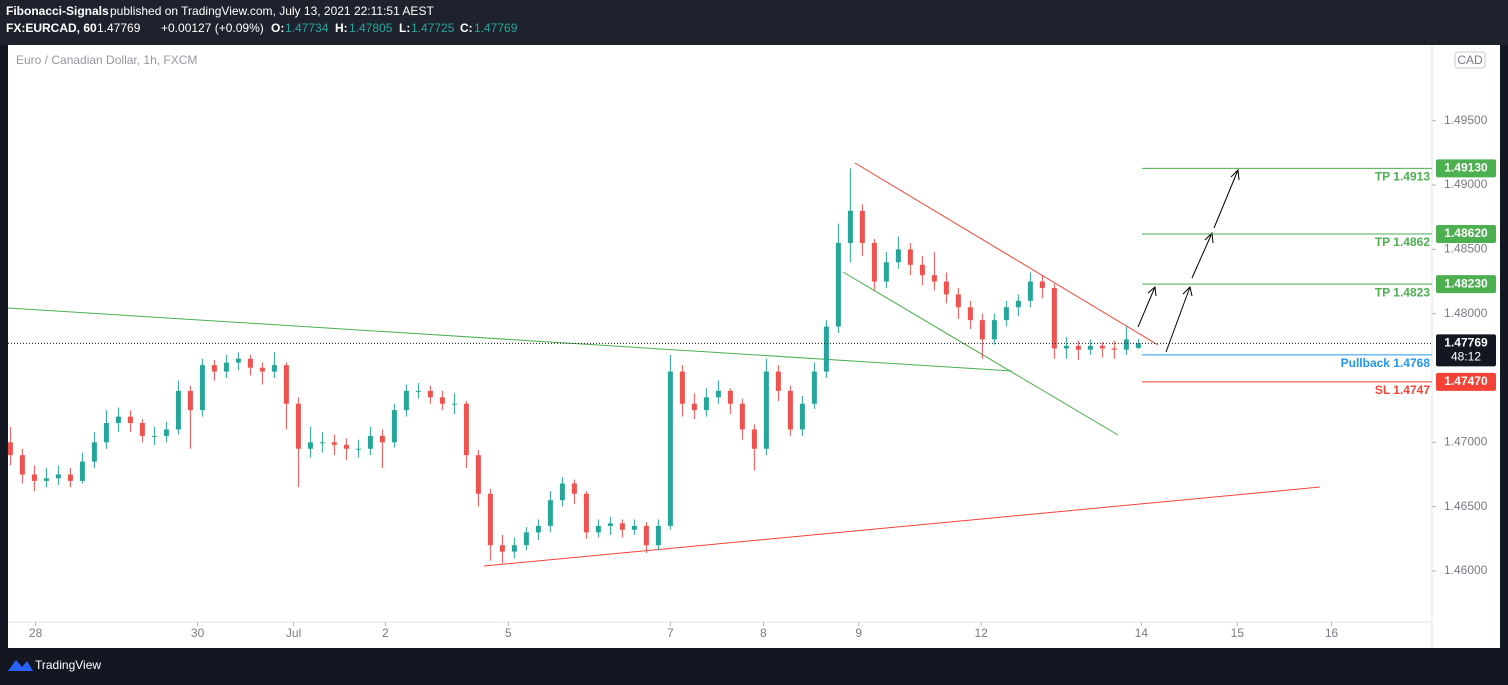  What do you see at coordinates (466, 28) in the screenshot?
I see `c-label: C:` at bounding box center [466, 28].